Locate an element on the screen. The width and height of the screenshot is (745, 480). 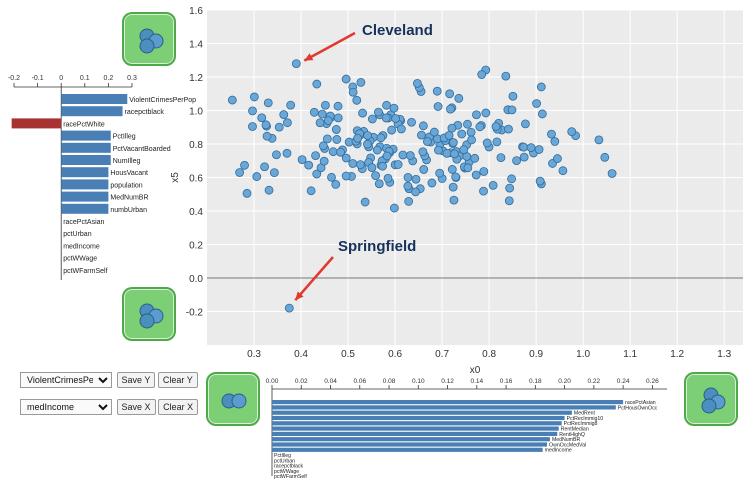
clear-x-button: Clear X is located at coordinates (178, 407).